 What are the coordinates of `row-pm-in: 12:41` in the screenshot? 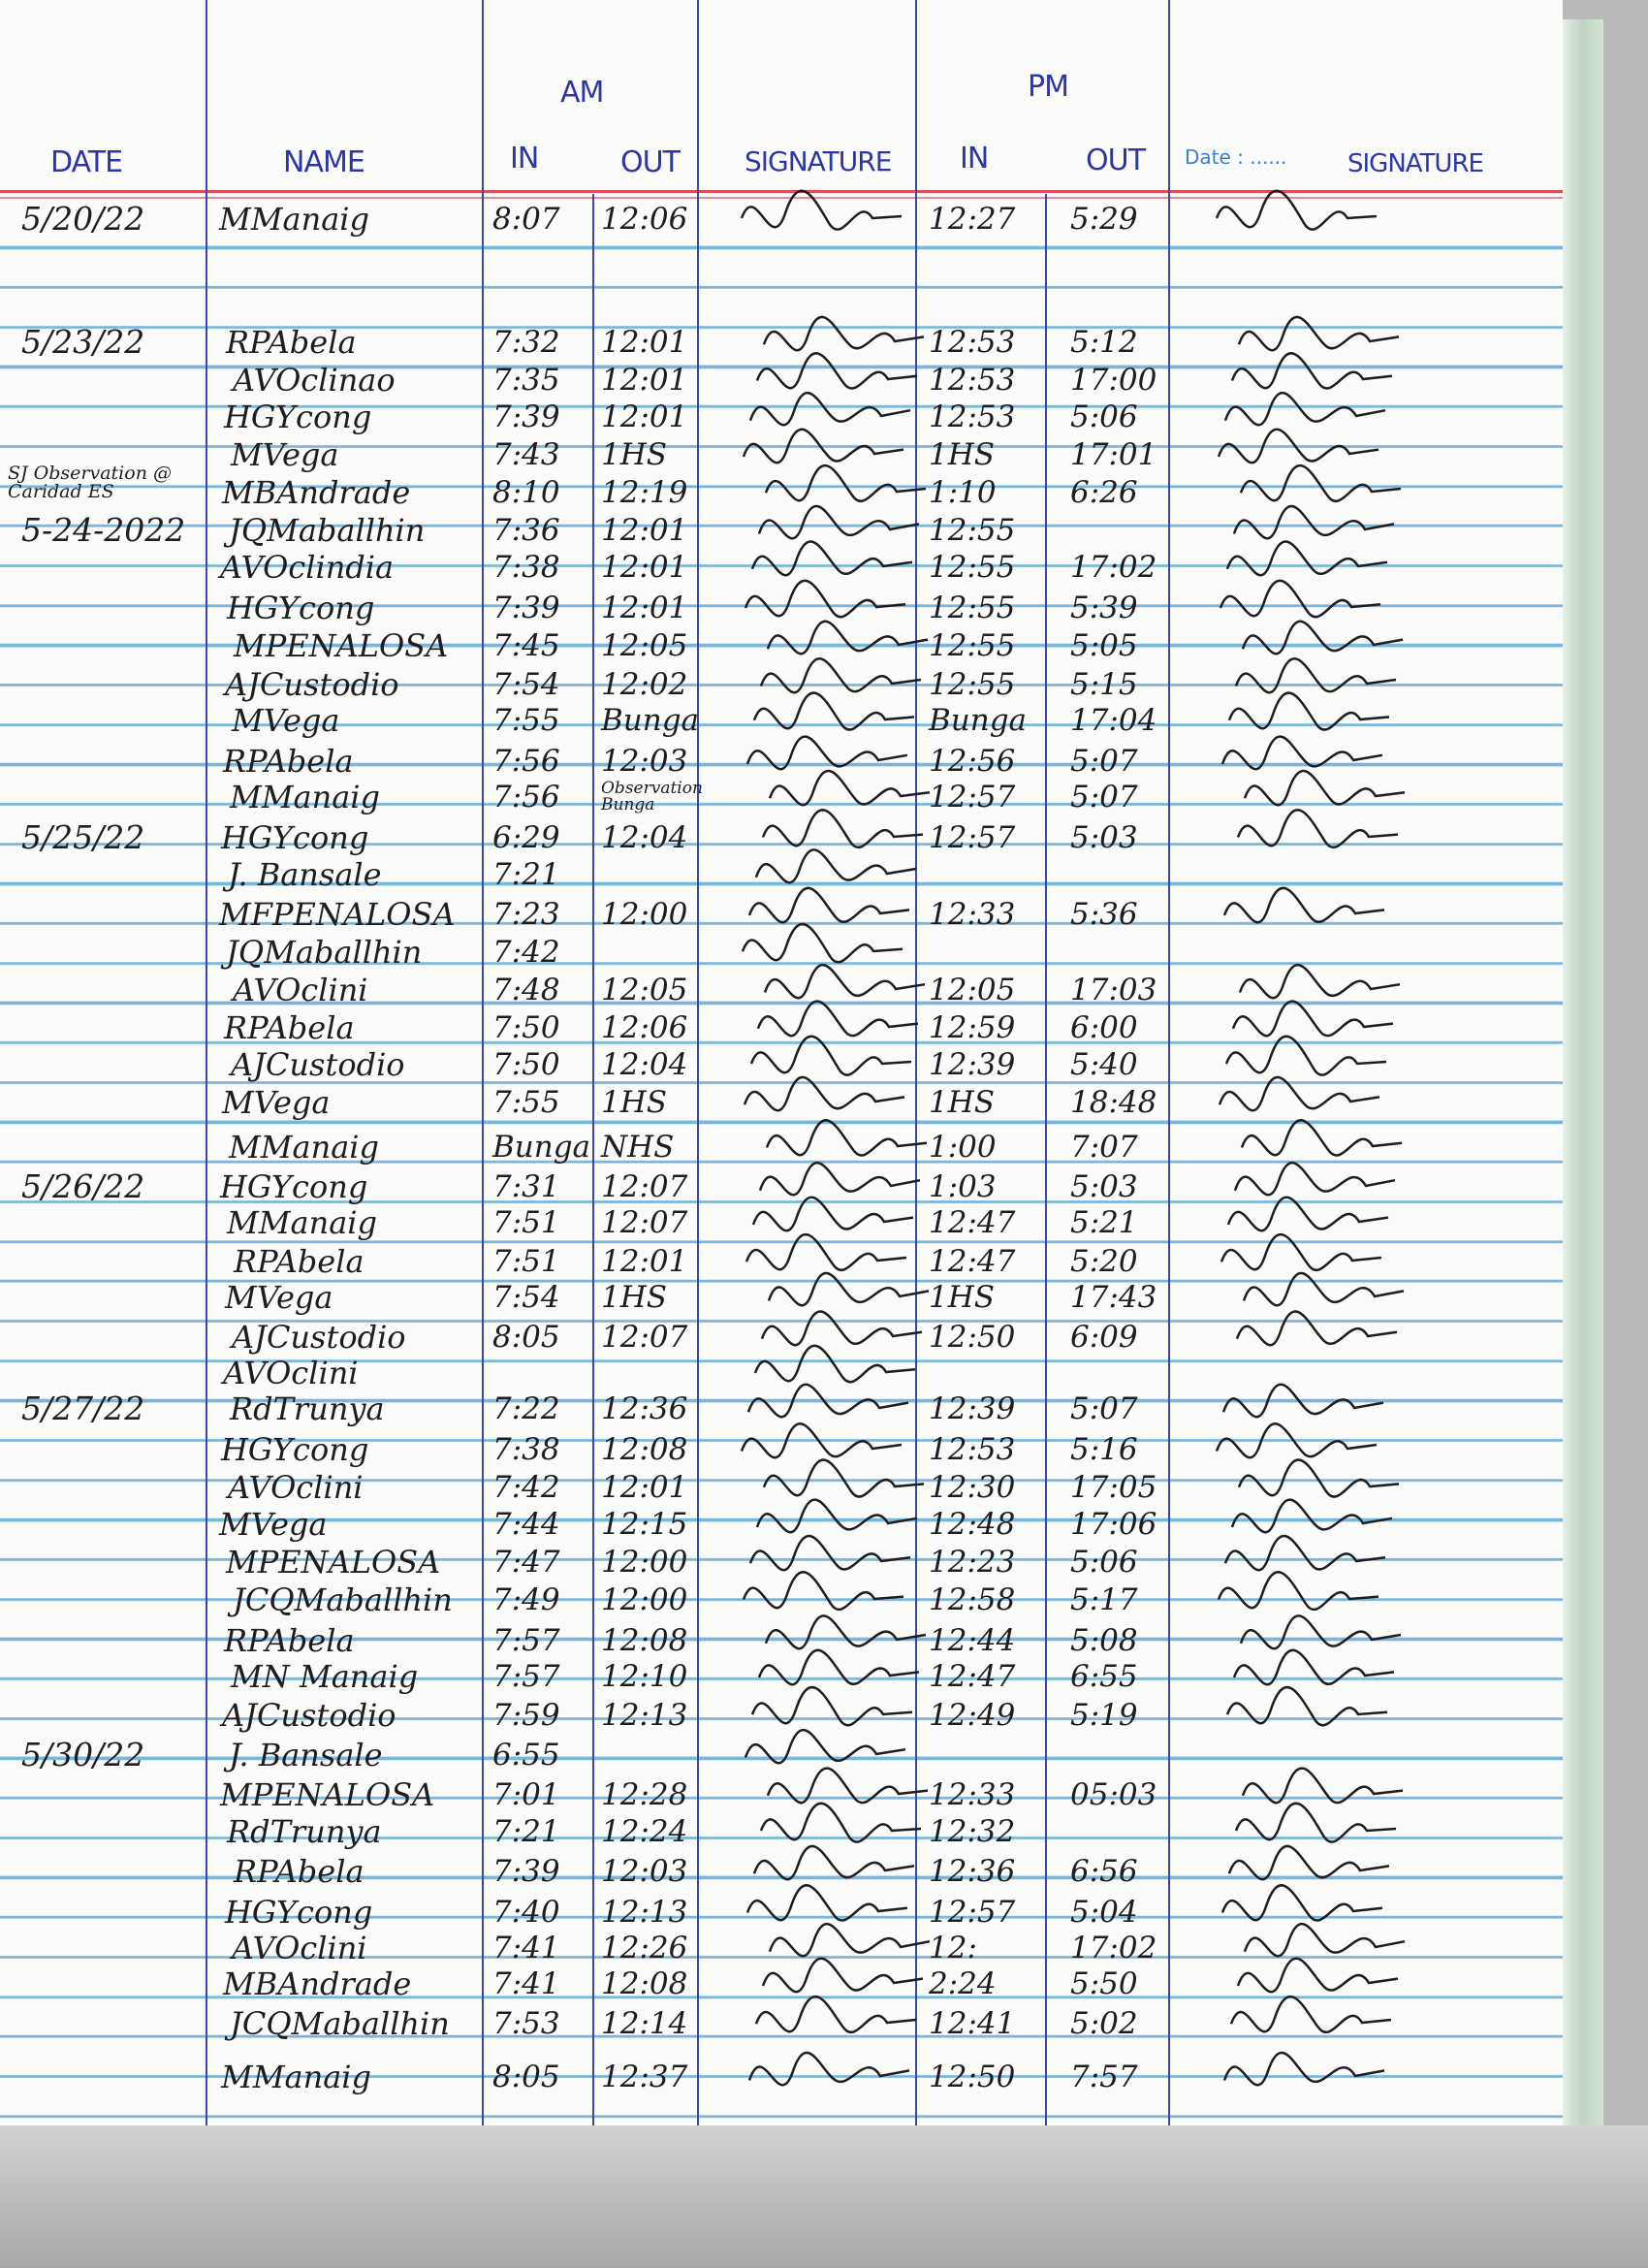 It's located at (972, 2023).